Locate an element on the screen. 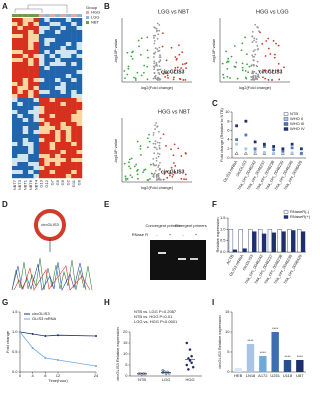 Image resolution: width=320 pixels, height=400 pixels. plot-title: LGG vs NBT is located at coordinates (174, 12).